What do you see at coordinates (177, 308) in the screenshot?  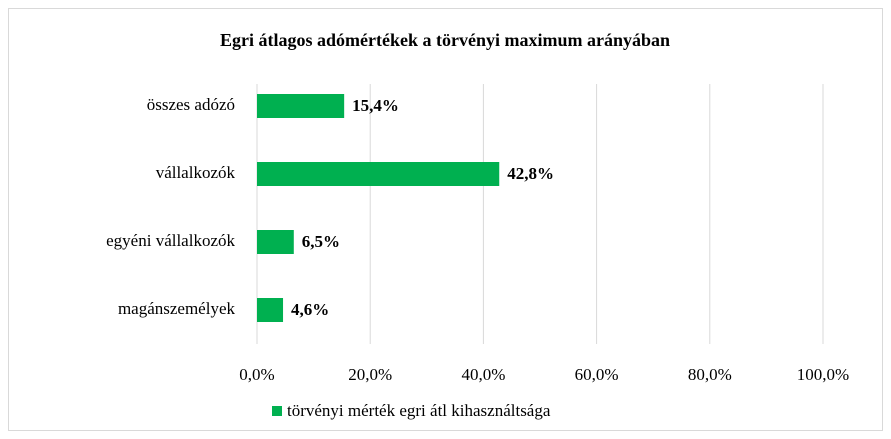 I see `y-tick-label: magánszemélyek` at bounding box center [177, 308].